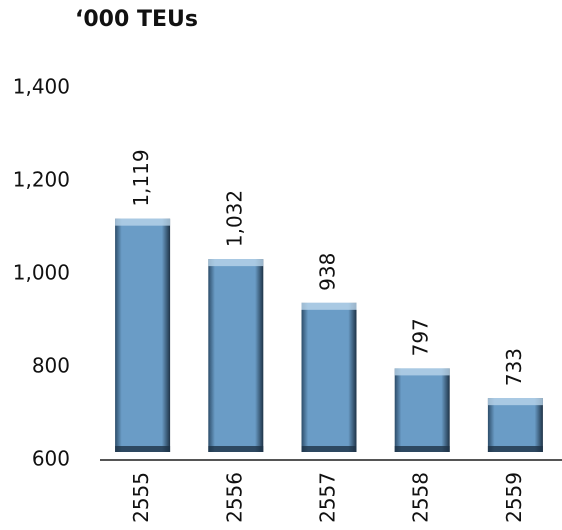 This screenshot has height=530, width=562. I want to click on x-tick-label: 2558, so click(421, 497).